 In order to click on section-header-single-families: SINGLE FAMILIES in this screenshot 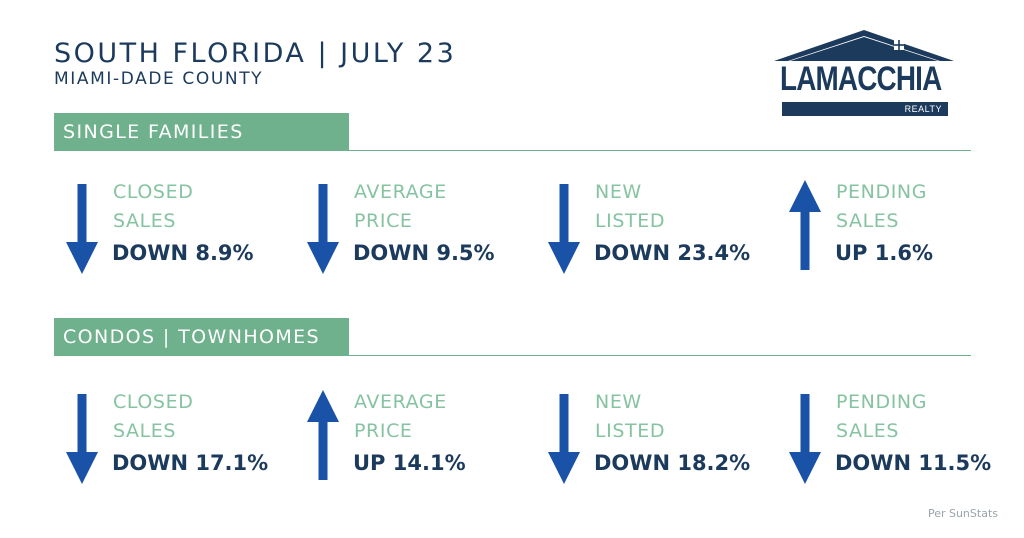, I will do `click(201, 132)`.